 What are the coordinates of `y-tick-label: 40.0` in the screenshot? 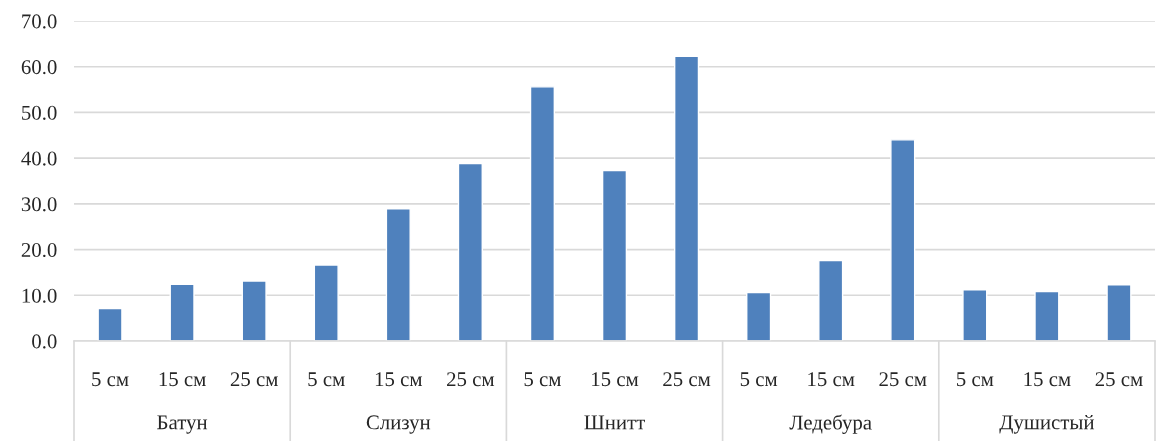 It's located at (39, 158).